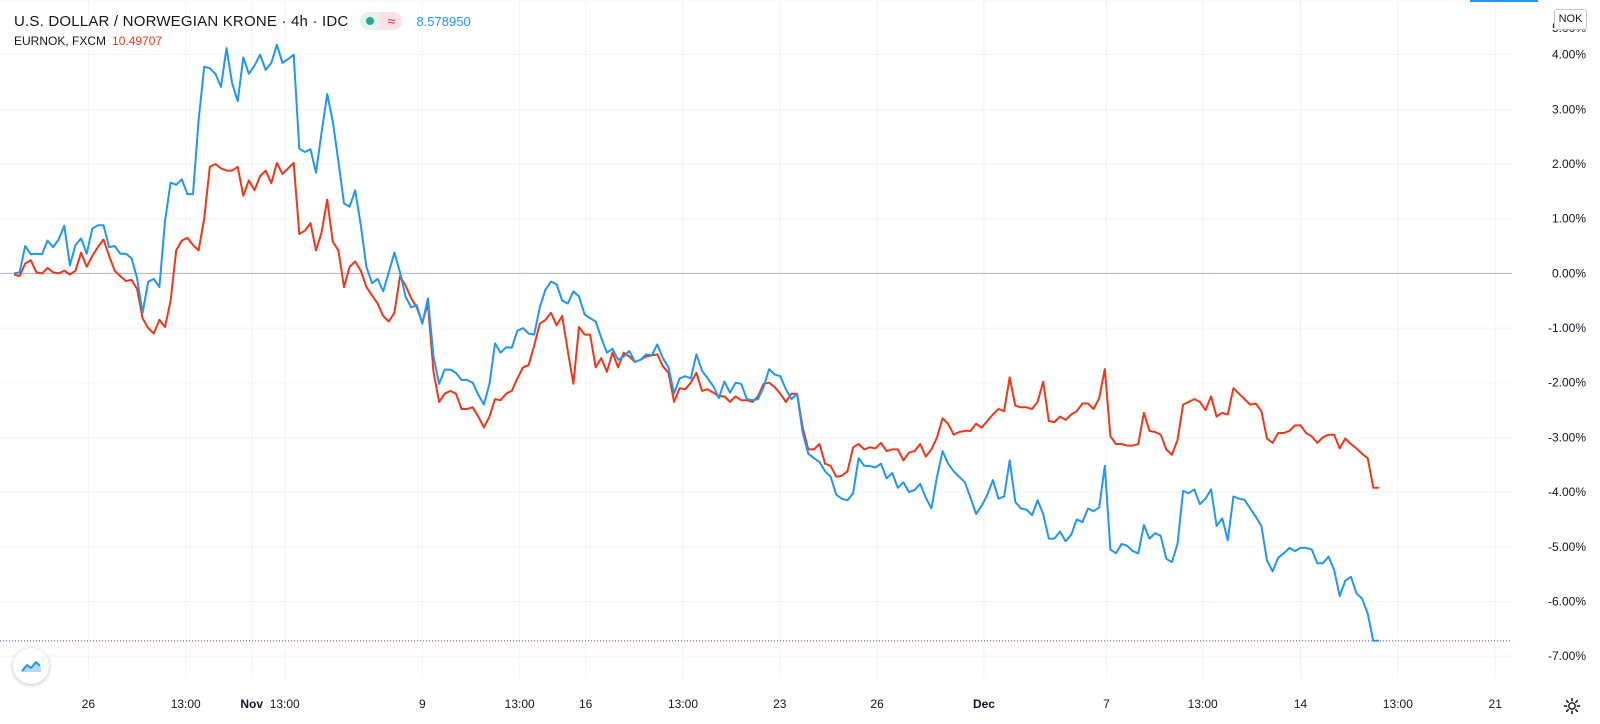 Image resolution: width=1600 pixels, height=724 pixels. Describe the element at coordinates (1570, 19) in the screenshot. I see `currency-badge: NOK` at that location.